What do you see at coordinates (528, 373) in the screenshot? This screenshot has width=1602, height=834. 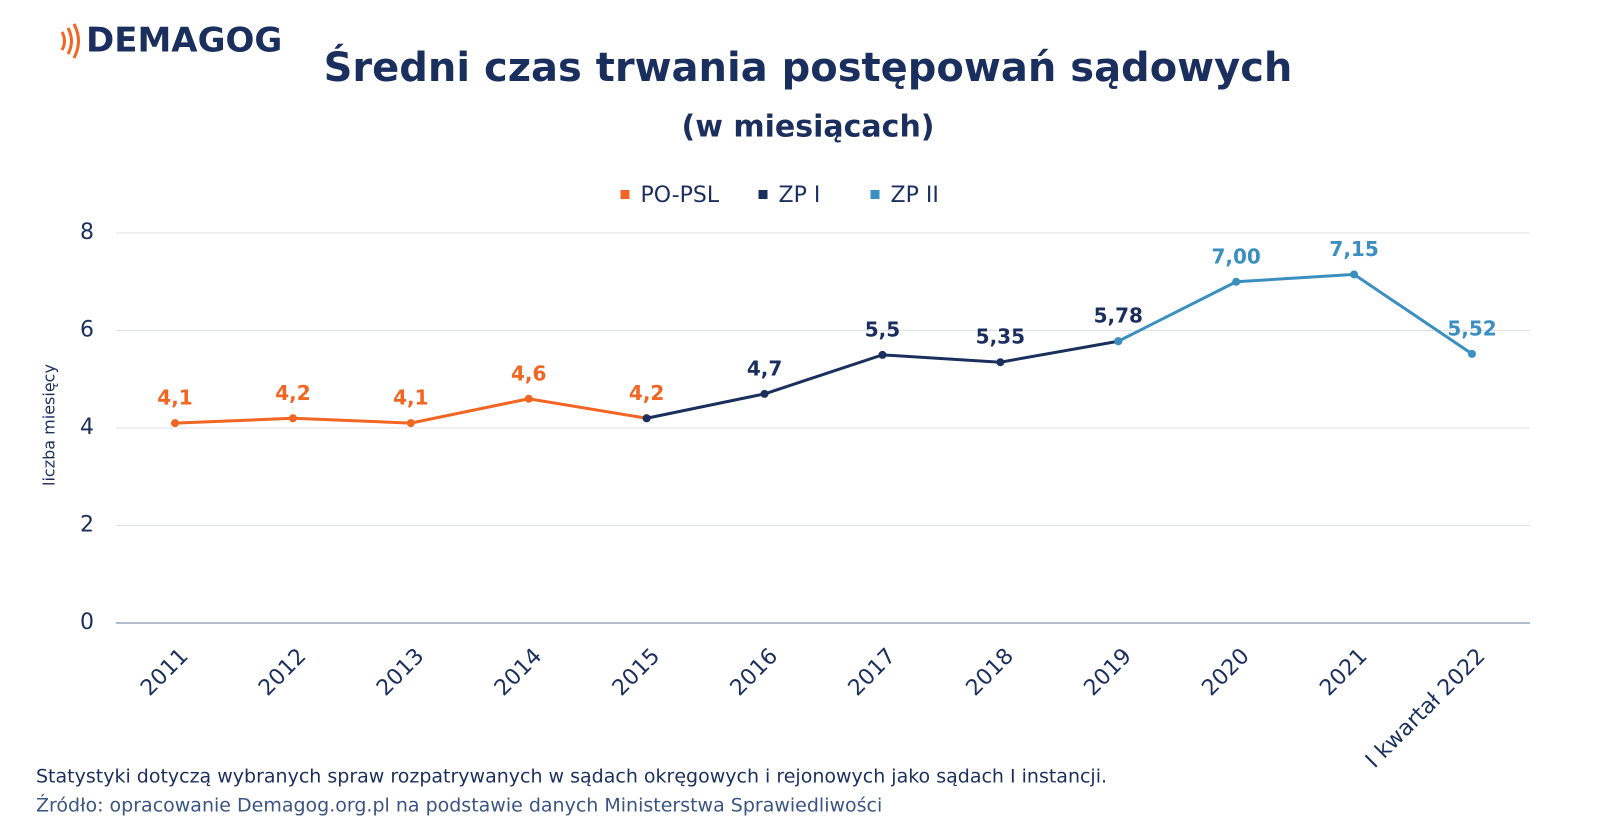 I see `data-label: 4,6` at bounding box center [528, 373].